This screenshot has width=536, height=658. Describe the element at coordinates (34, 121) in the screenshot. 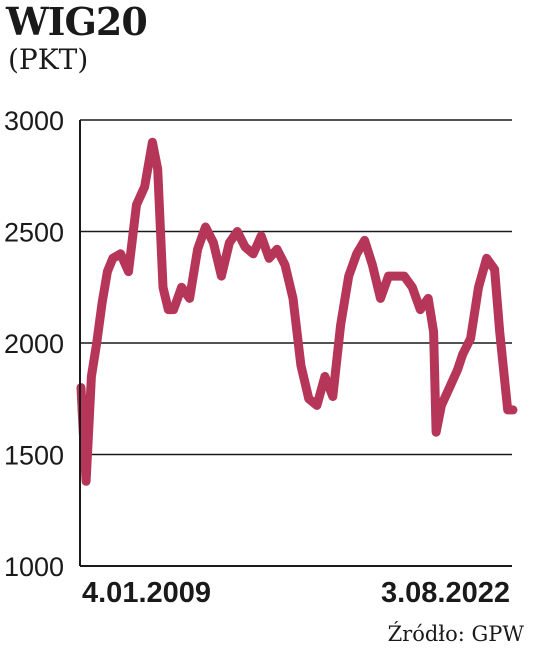

I see `y-tick-label-3000: 3000` at that location.